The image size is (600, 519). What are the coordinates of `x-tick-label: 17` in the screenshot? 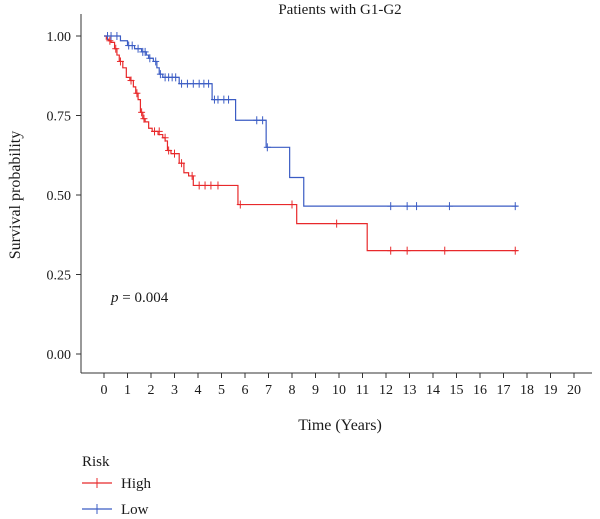 It's located at (504, 390).